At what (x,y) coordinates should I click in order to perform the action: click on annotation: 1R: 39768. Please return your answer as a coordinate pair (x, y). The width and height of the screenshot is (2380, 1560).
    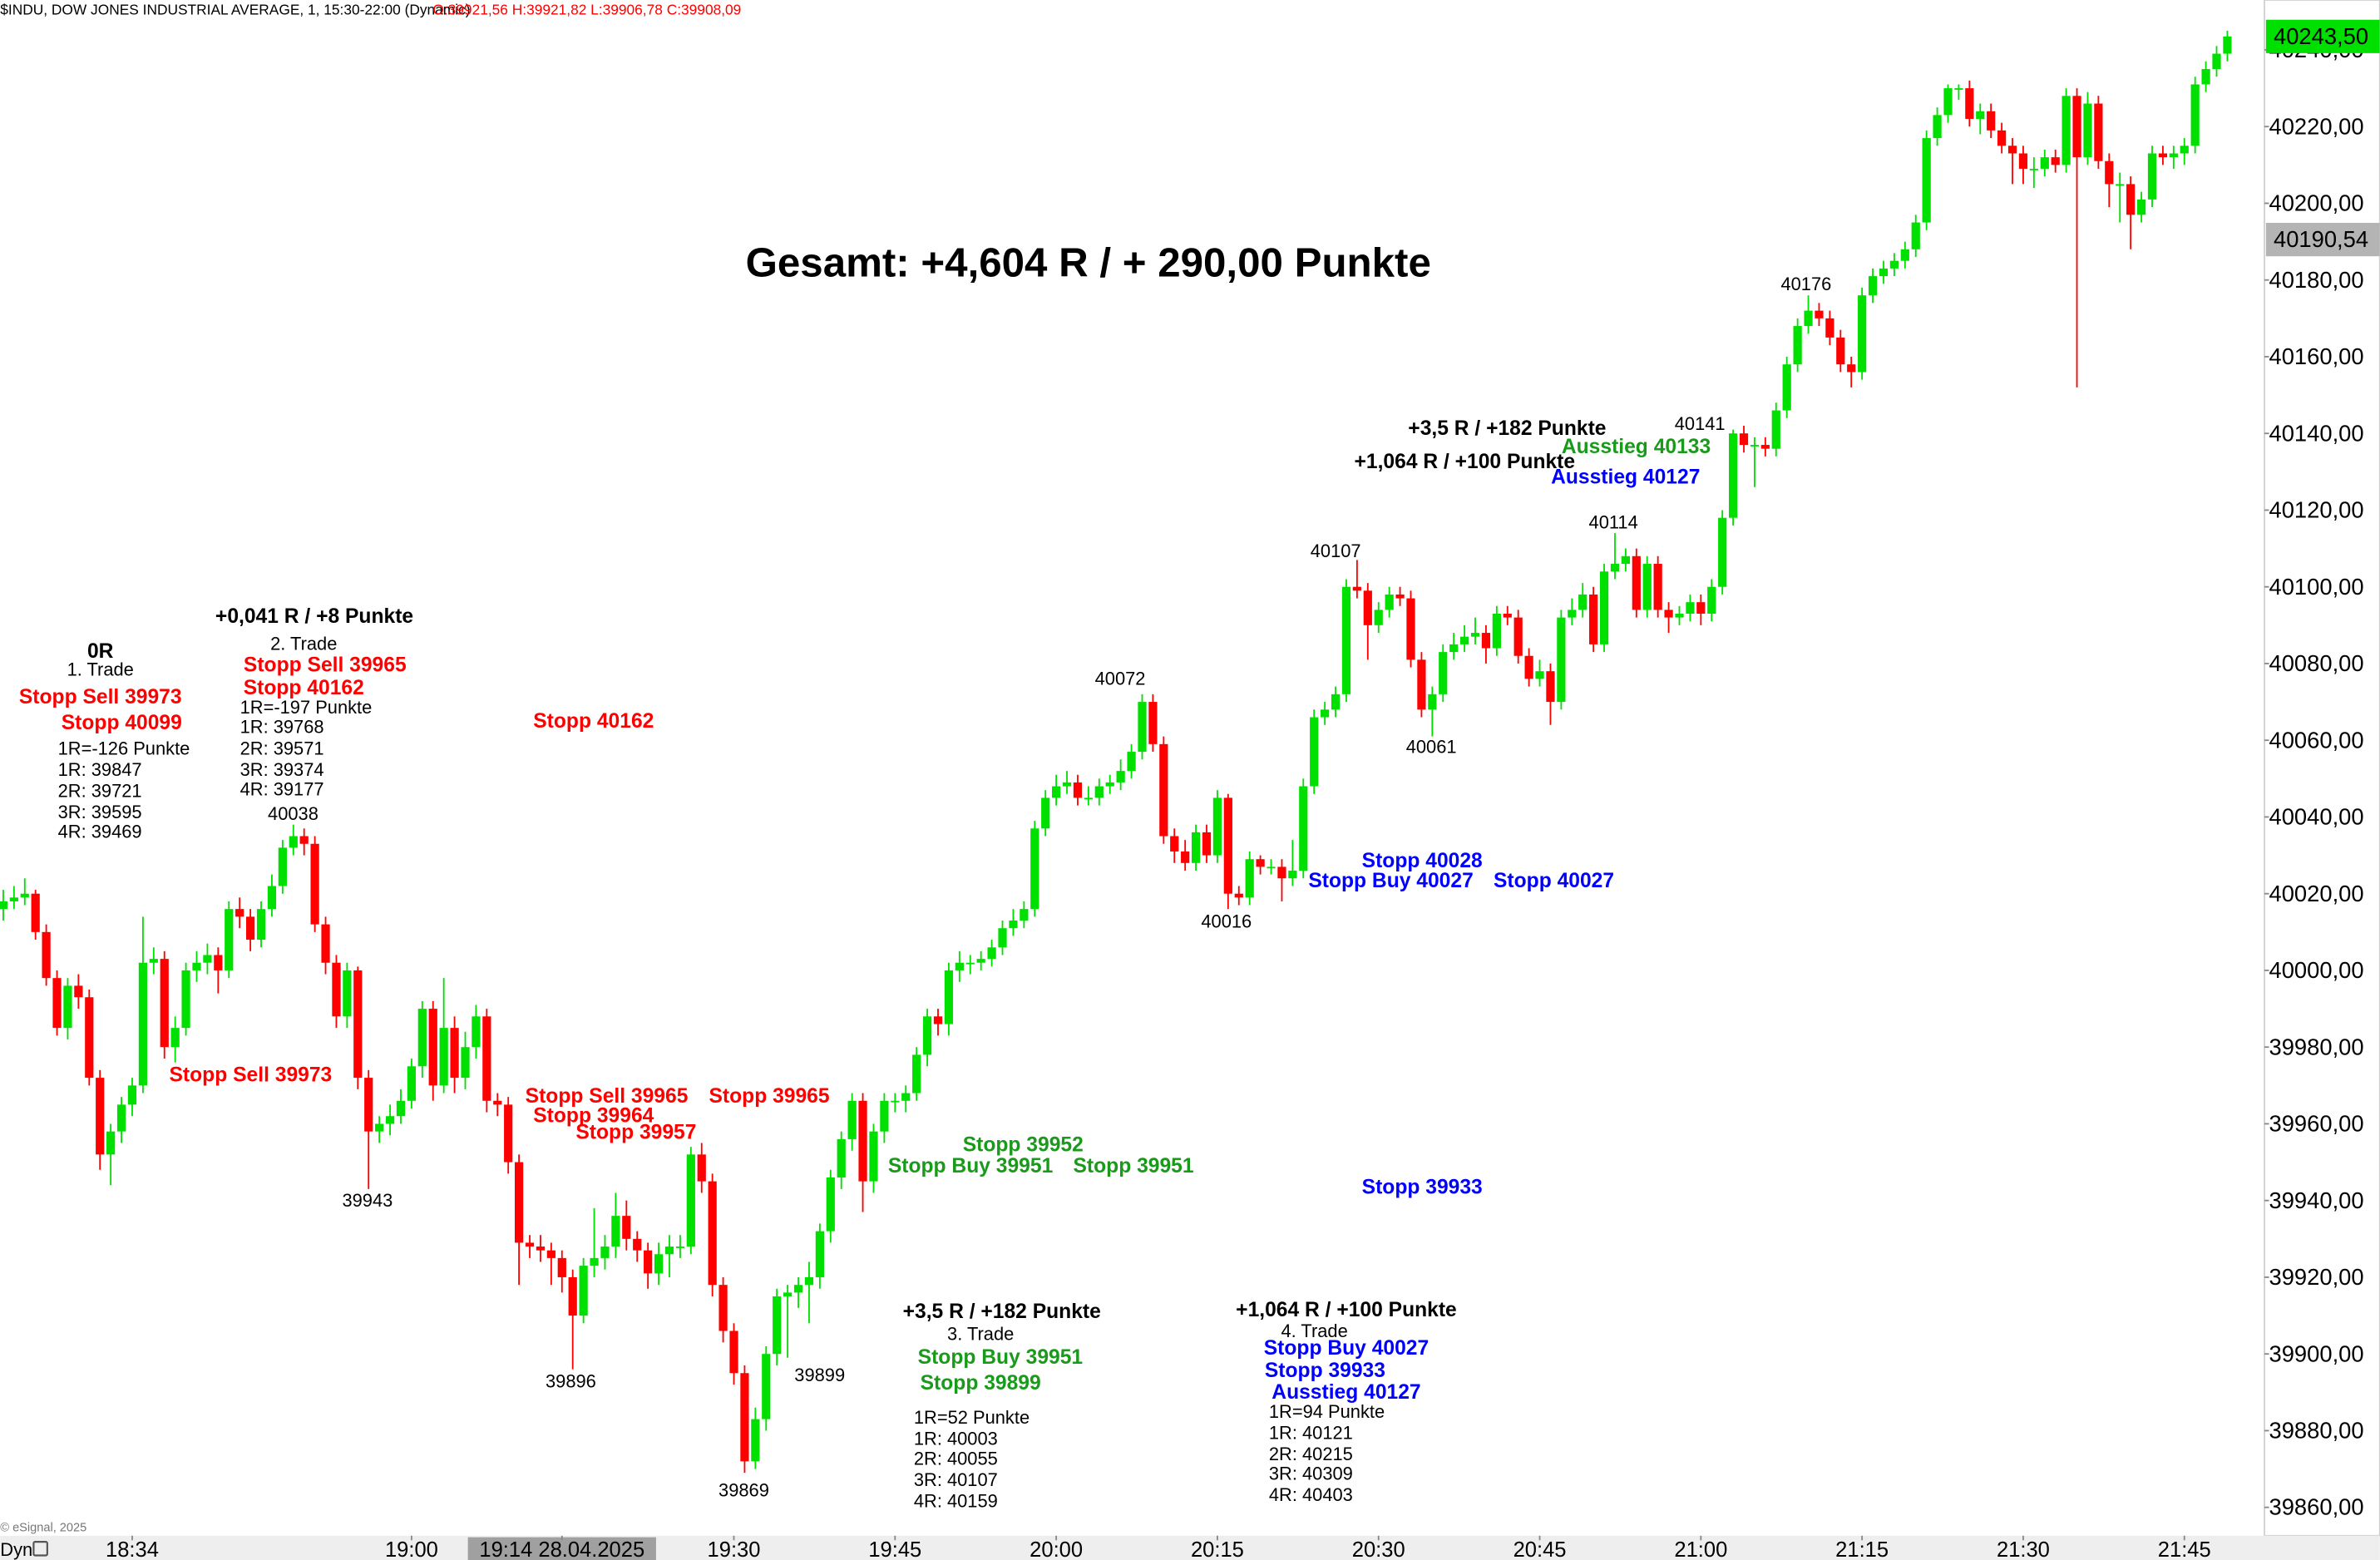
    Looking at the image, I should click on (282, 727).